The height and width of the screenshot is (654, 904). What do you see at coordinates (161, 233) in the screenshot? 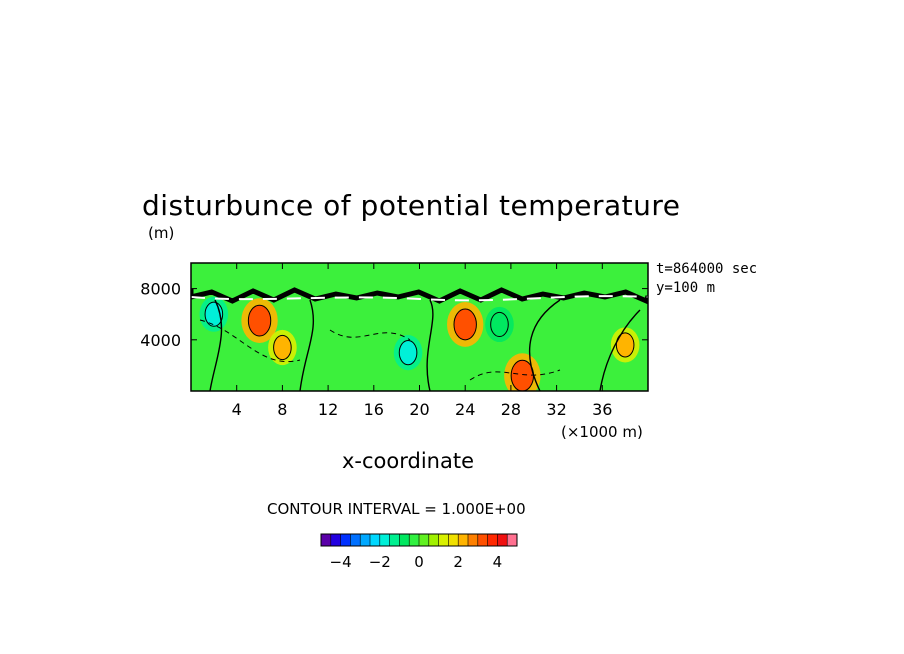
I see `y-axis-unit: (m)` at bounding box center [161, 233].